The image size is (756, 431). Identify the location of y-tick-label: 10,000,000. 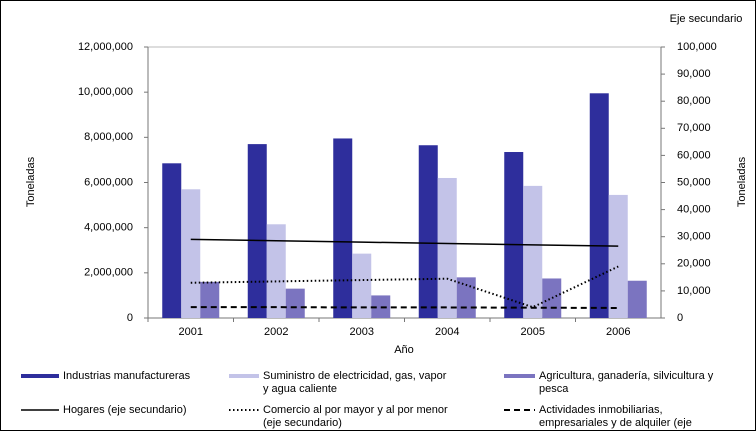
(105, 92).